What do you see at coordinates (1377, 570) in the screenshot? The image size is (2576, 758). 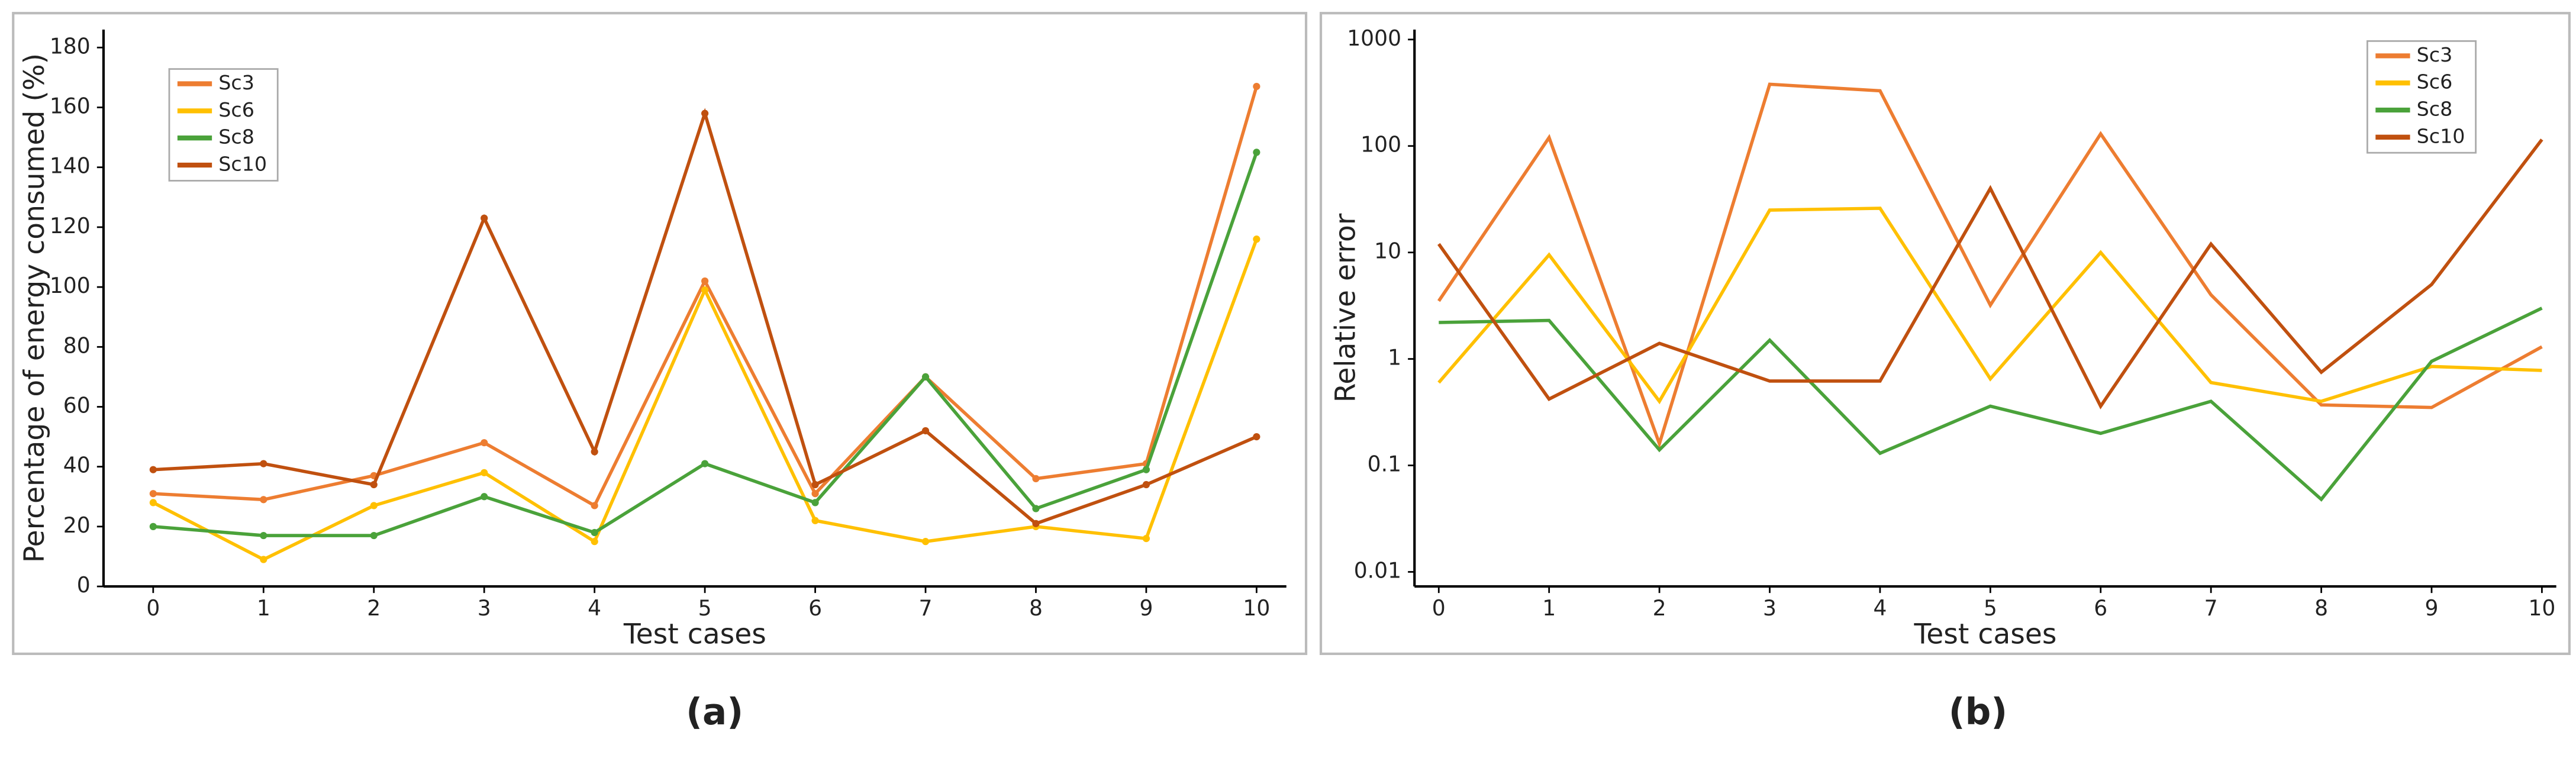 I see `y-tick-label: 0.01` at bounding box center [1377, 570].